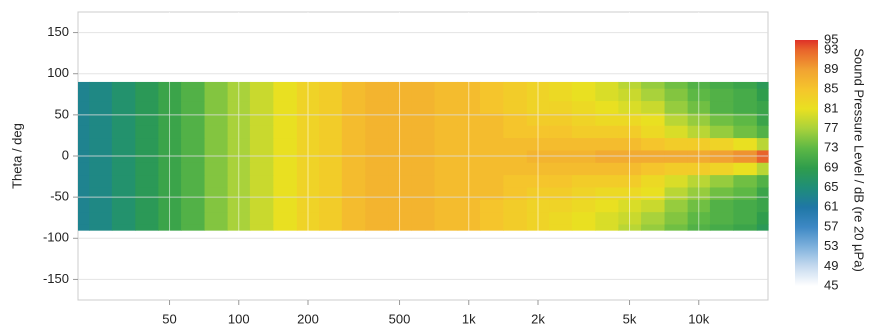  Describe the element at coordinates (831, 38) in the screenshot. I see `colorbar-tick-label: 95` at that location.